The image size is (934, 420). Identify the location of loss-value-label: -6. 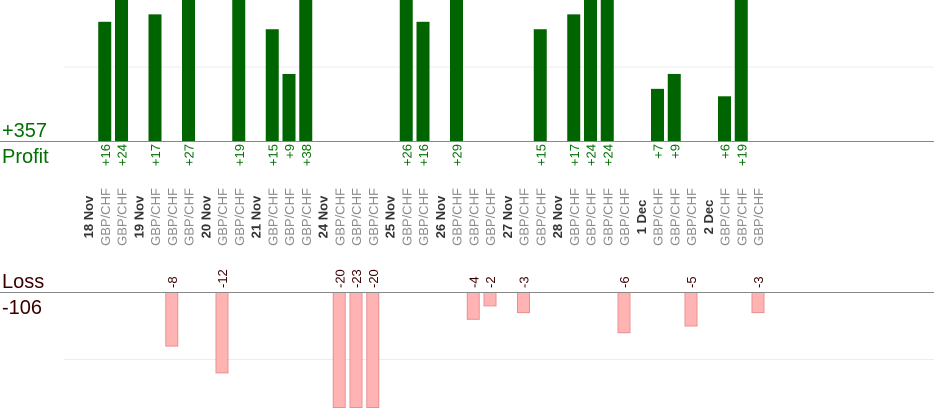
(624, 282).